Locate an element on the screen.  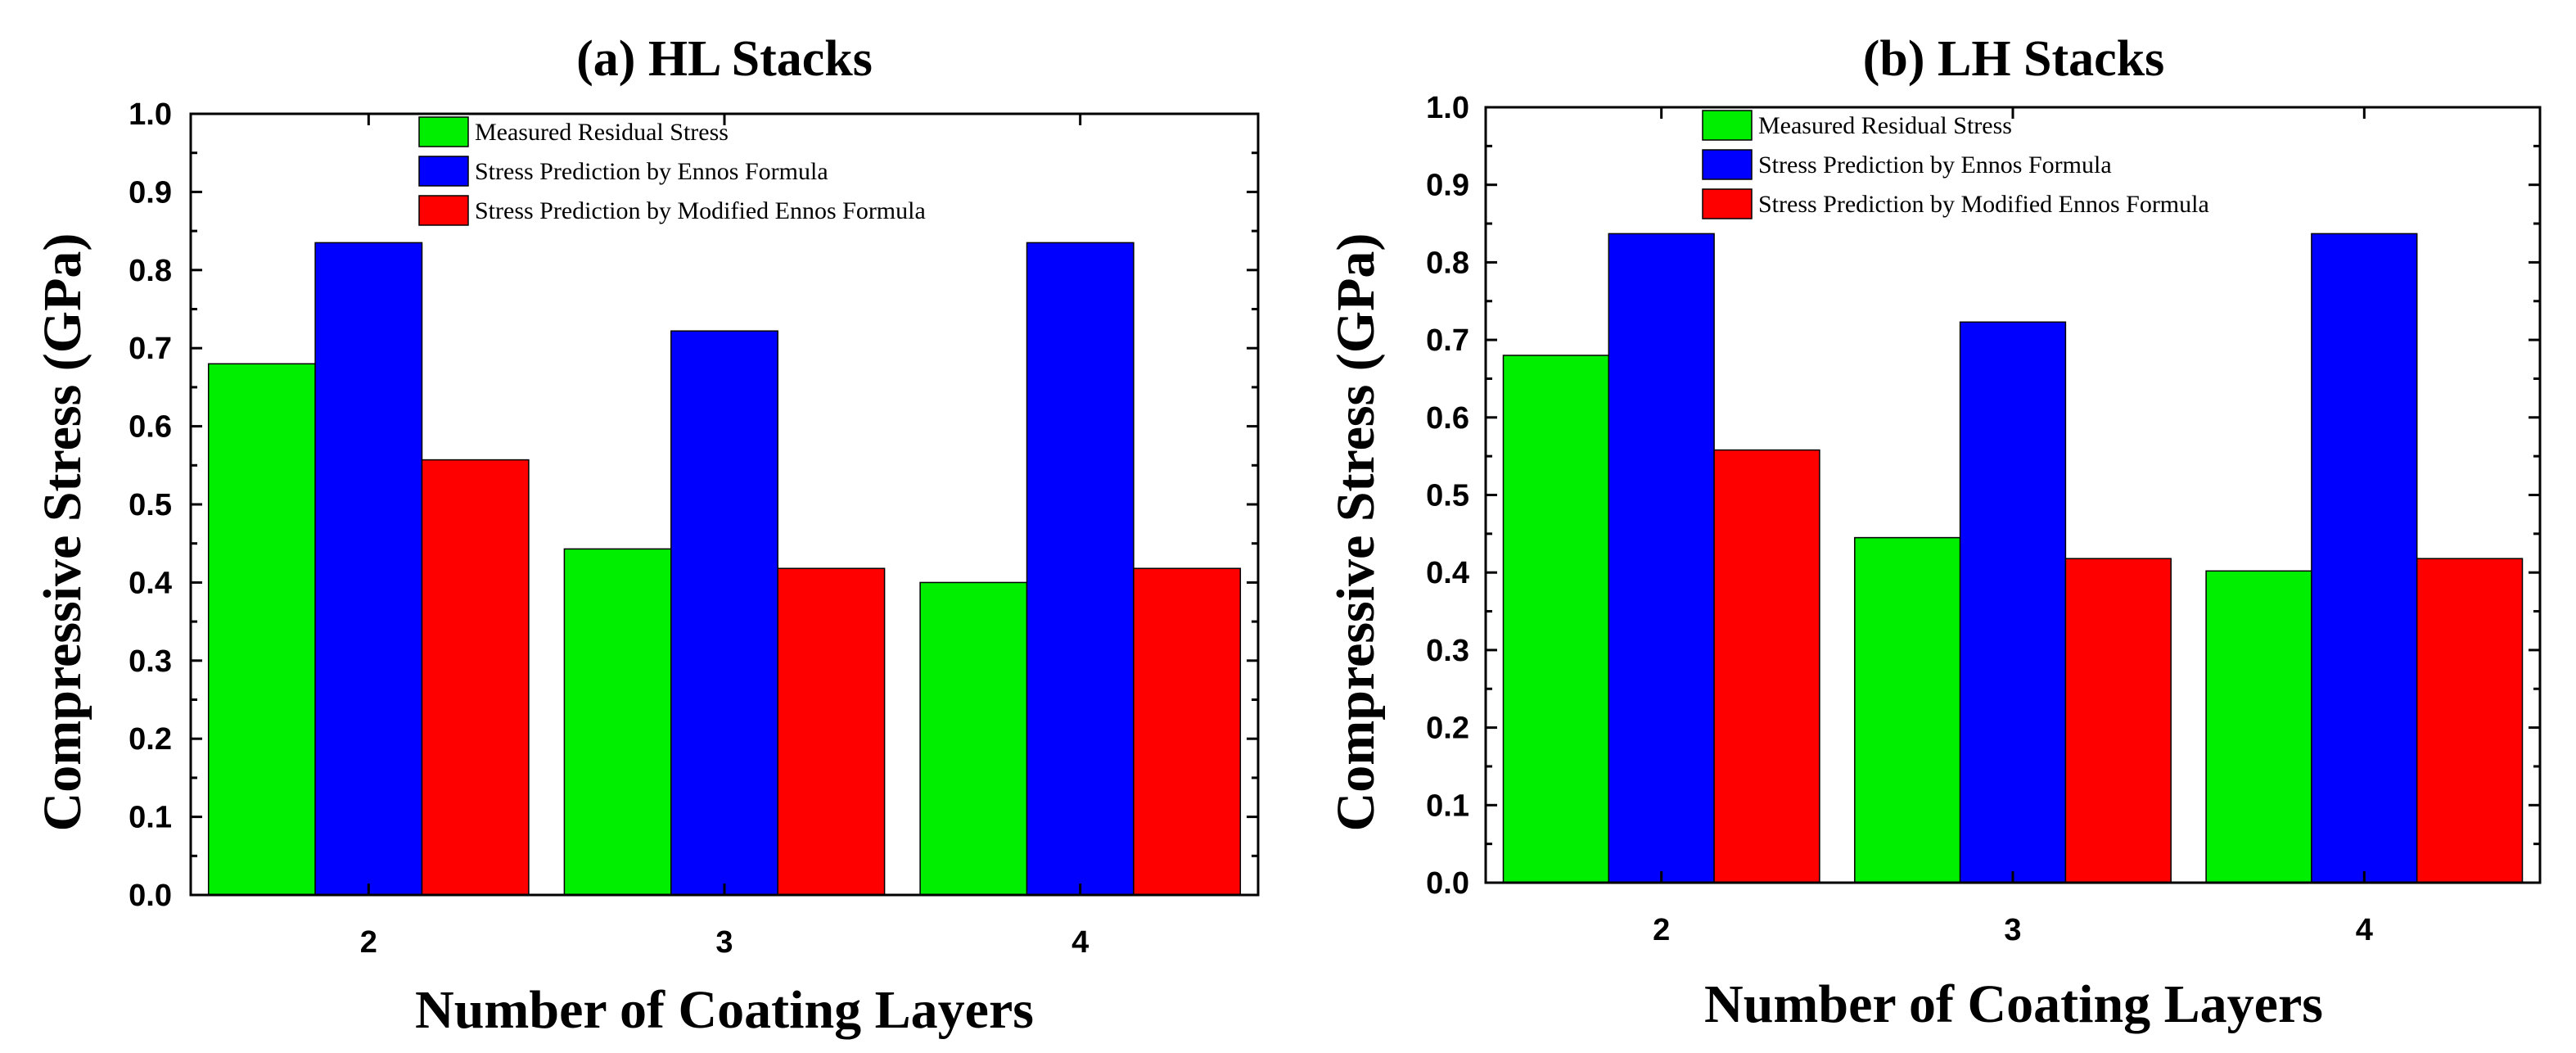
chart-title: (a) HL Stacks is located at coordinates (724, 59).